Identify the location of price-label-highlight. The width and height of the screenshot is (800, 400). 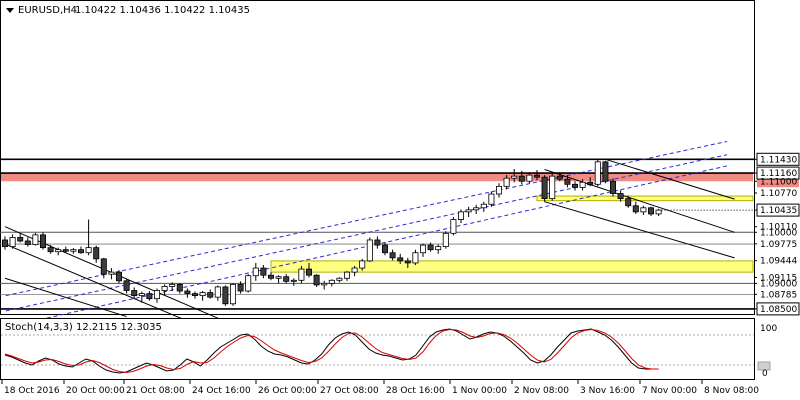
(778, 283).